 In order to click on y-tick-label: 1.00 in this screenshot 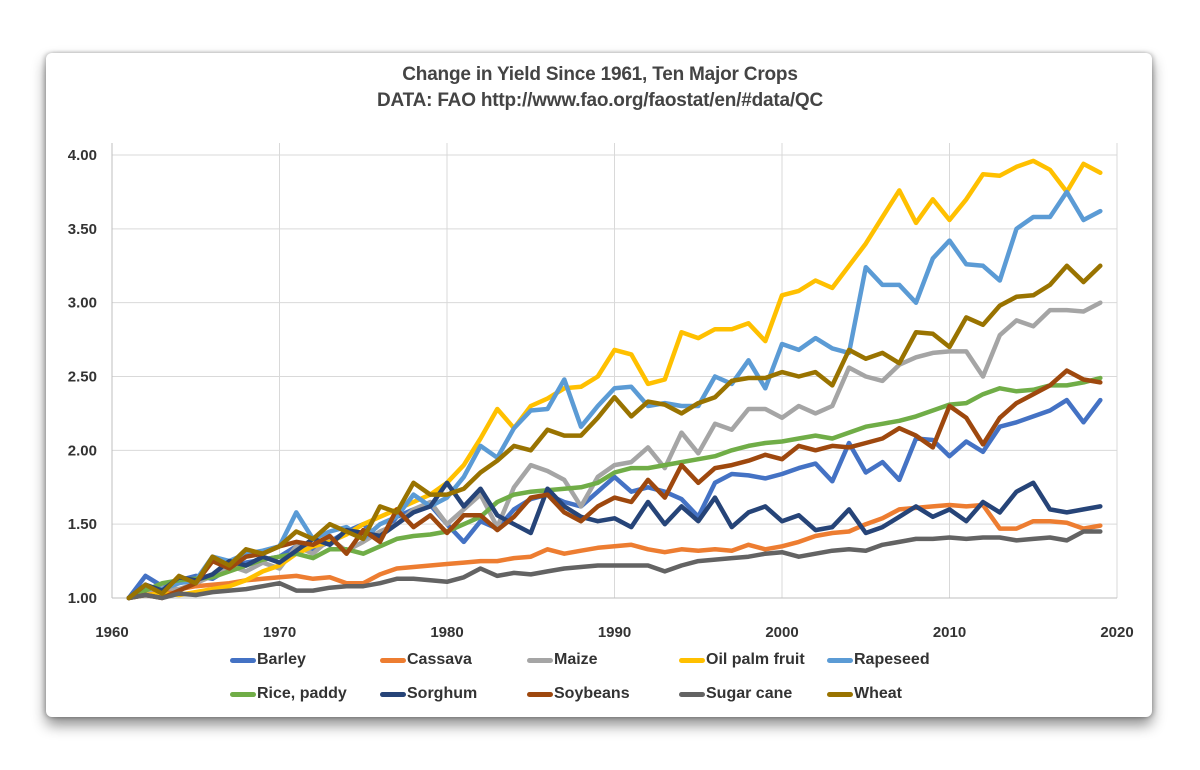, I will do `click(82, 598)`.